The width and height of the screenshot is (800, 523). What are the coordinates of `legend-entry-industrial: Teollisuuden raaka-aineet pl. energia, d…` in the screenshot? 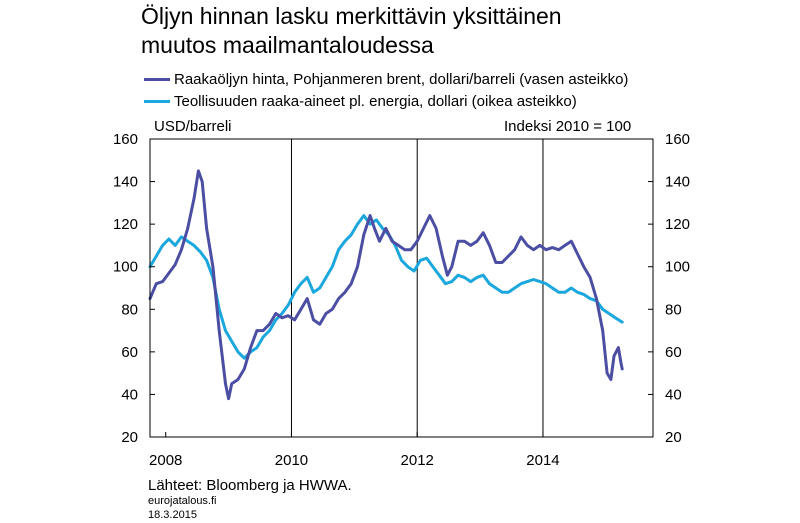 It's located at (386, 101).